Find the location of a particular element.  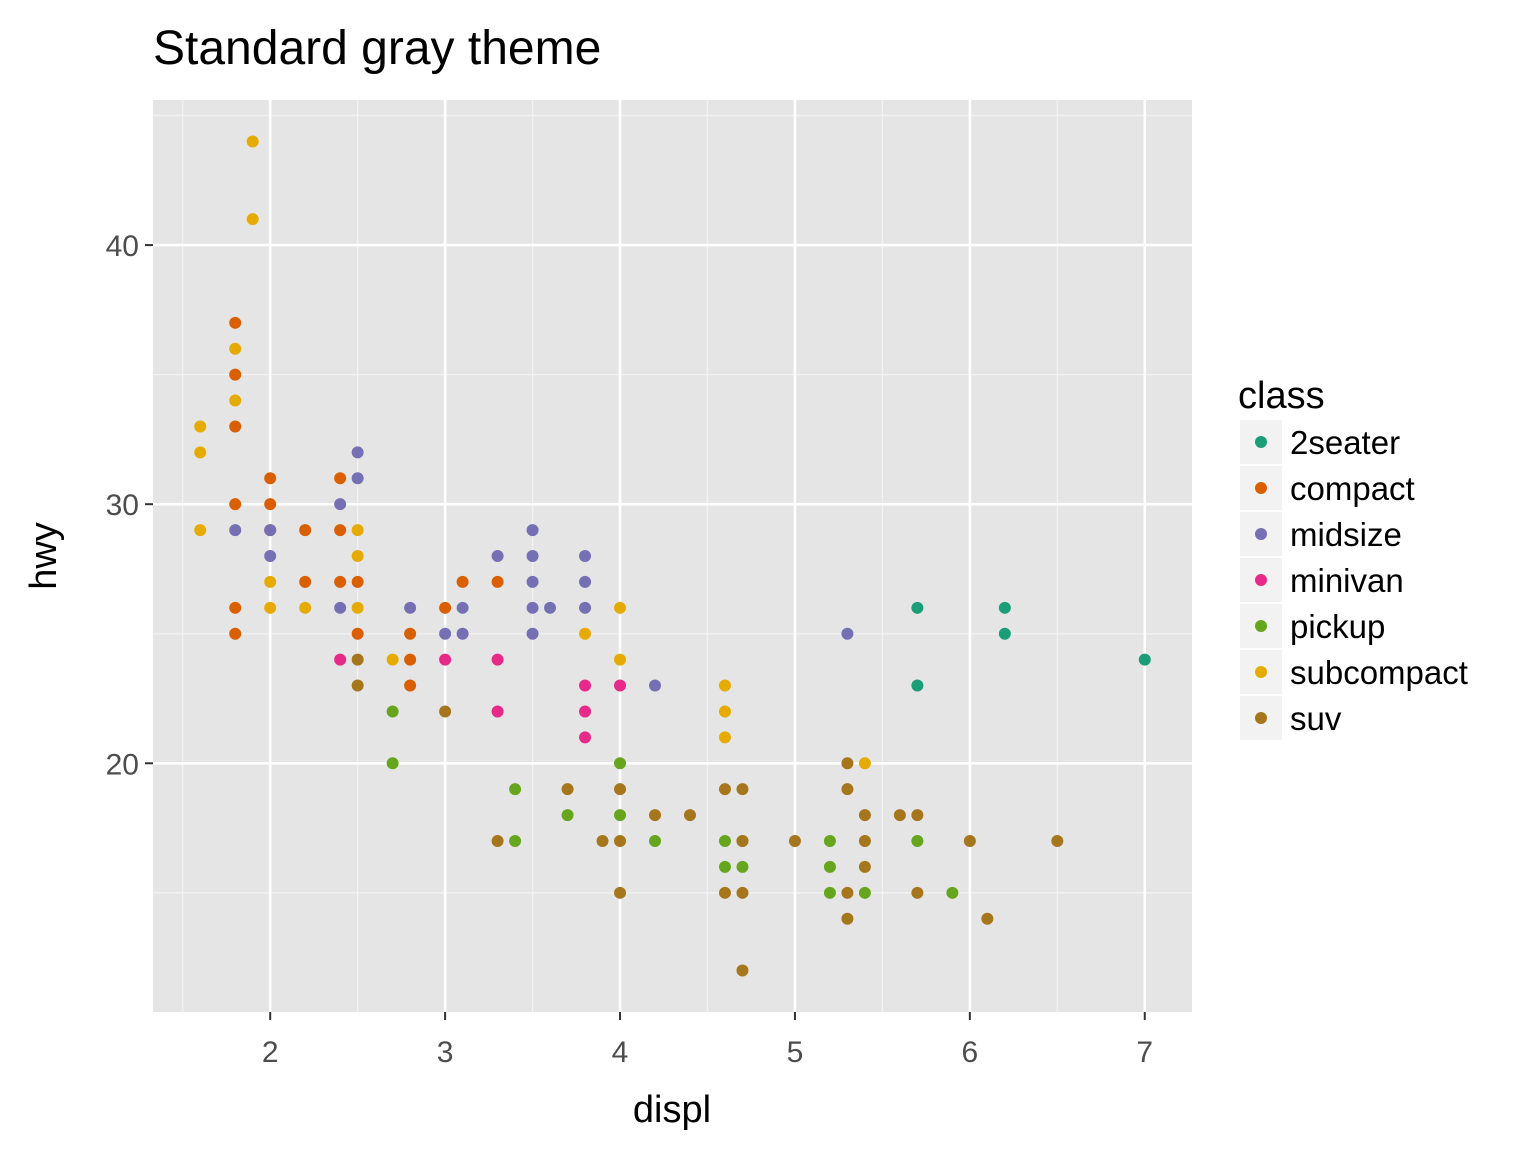

x-tick-label: 4 is located at coordinates (620, 1052).